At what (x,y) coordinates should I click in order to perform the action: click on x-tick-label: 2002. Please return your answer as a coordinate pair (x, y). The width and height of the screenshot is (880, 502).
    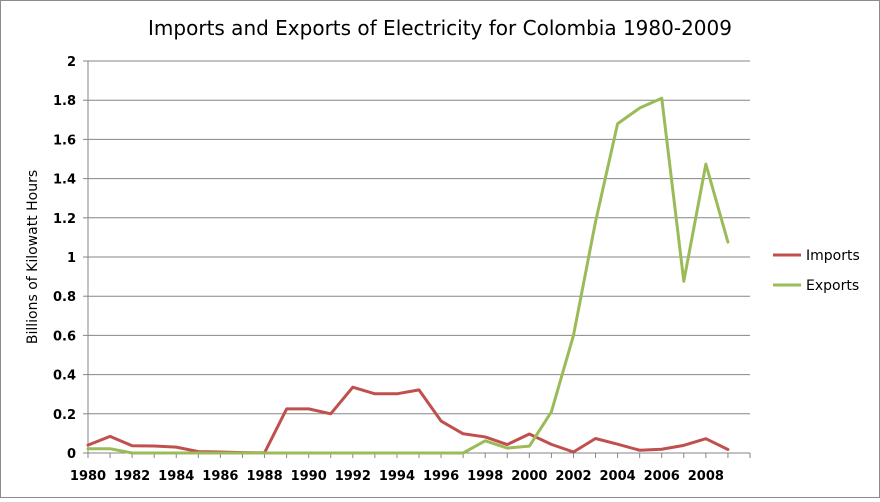
    Looking at the image, I should click on (573, 476).